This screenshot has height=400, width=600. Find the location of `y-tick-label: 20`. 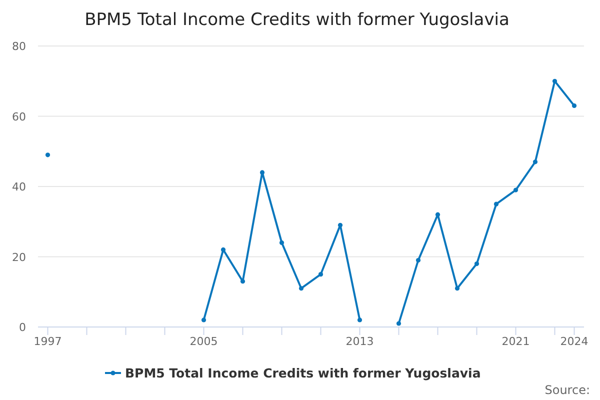

y-tick-label: 20 is located at coordinates (19, 257).